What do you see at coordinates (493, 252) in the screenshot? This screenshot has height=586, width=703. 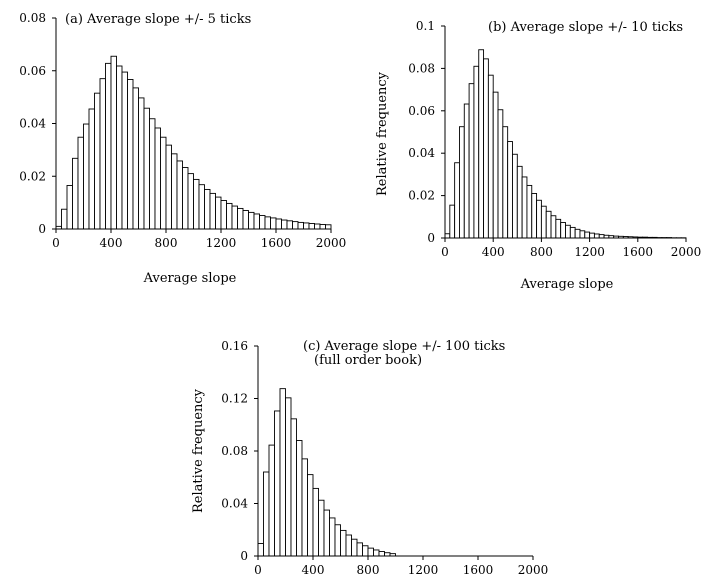 I see `x-tick-label-b-1: 400` at bounding box center [493, 252].